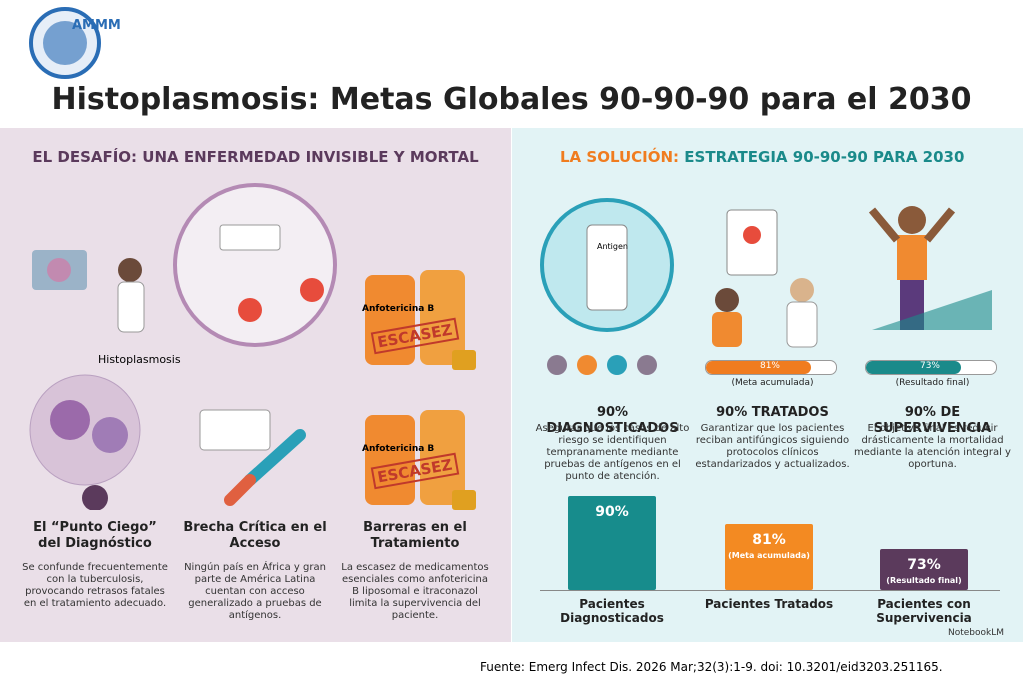 This screenshot has height=688, width=1023. What do you see at coordinates (924, 611) in the screenshot?
I see `x-tick-label: Pacientes con Supervivencia` at bounding box center [924, 611].